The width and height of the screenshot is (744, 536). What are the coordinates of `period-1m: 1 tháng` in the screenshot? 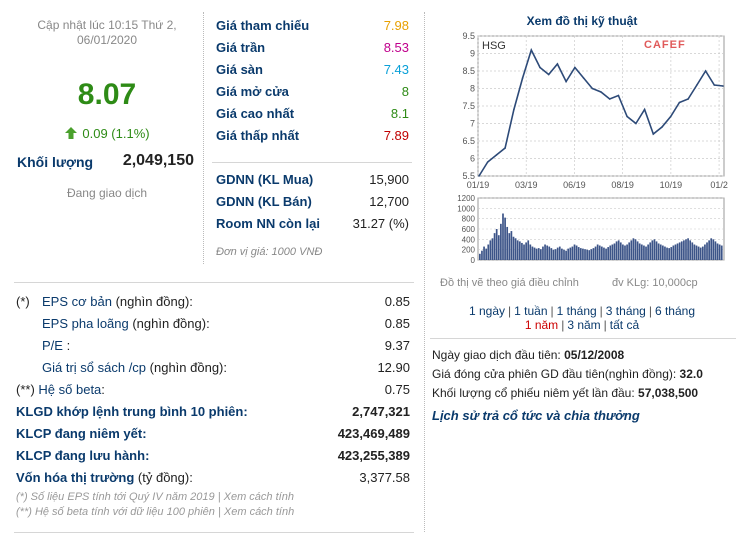 It's located at (576, 311).